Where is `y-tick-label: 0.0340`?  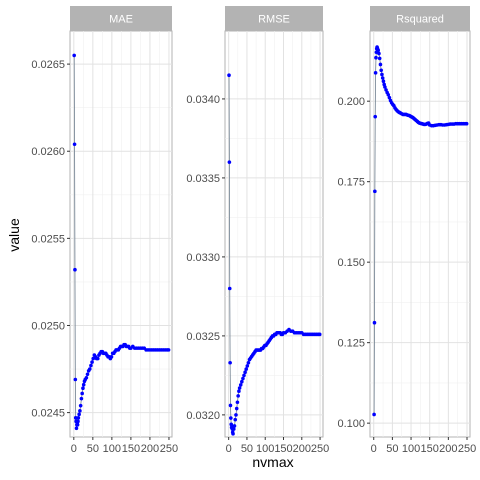
y-tick-label: 0.0340 is located at coordinates (203, 100).